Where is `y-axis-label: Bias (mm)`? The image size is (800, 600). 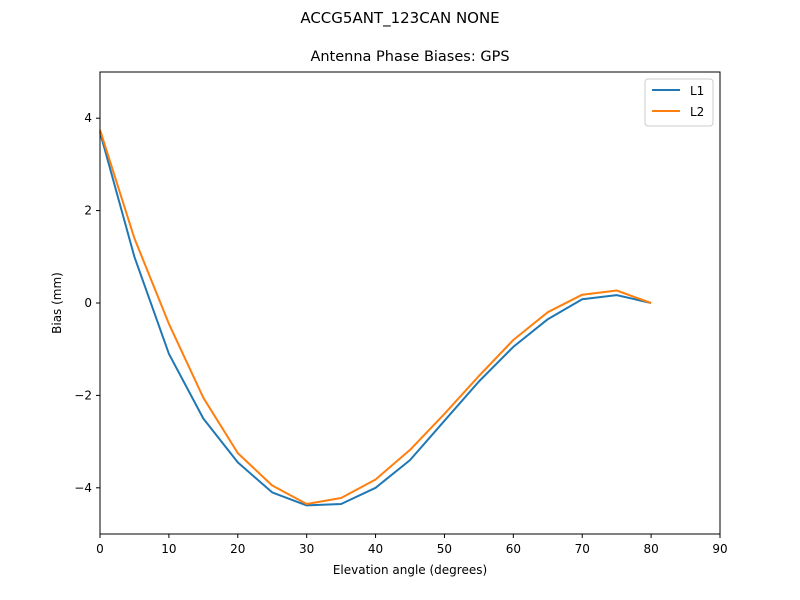
y-axis-label: Bias (mm) is located at coordinates (57, 303).